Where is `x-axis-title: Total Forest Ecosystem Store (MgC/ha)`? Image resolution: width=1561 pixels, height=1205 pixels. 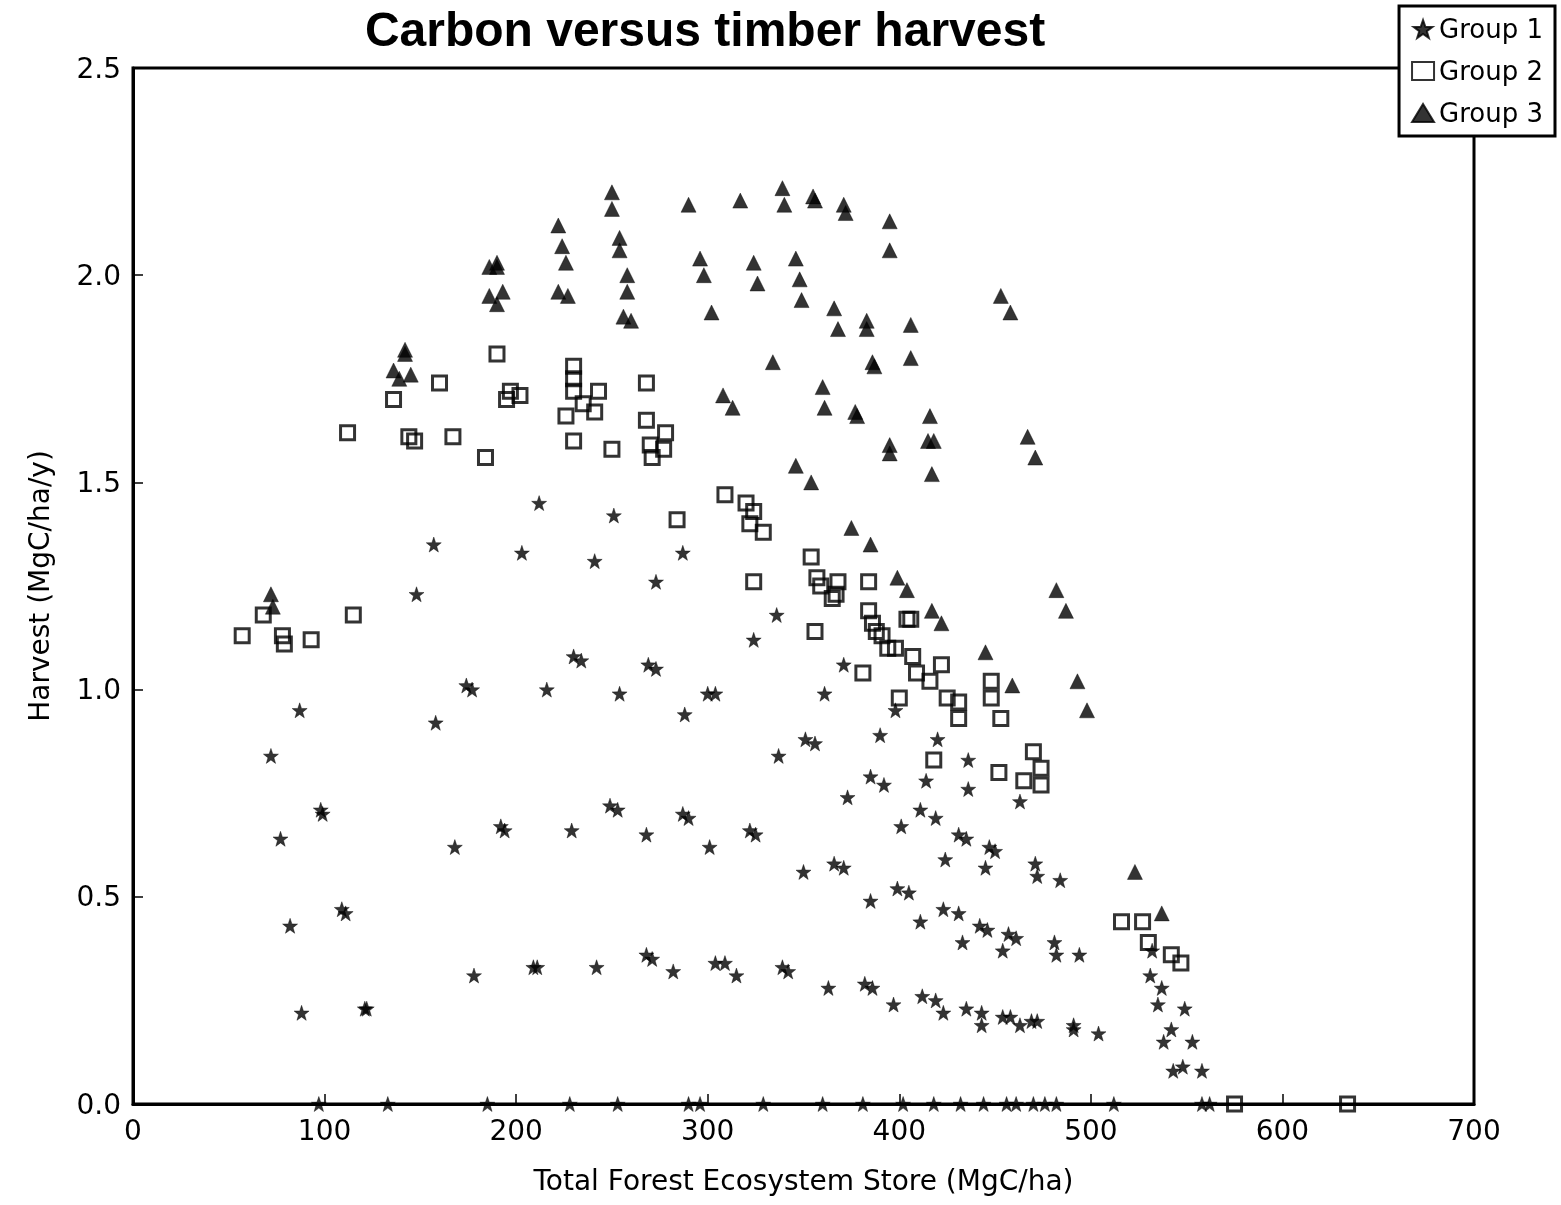
x-axis-title: Total Forest Ecosystem Store (MgC/ha) is located at coordinates (803, 1180).